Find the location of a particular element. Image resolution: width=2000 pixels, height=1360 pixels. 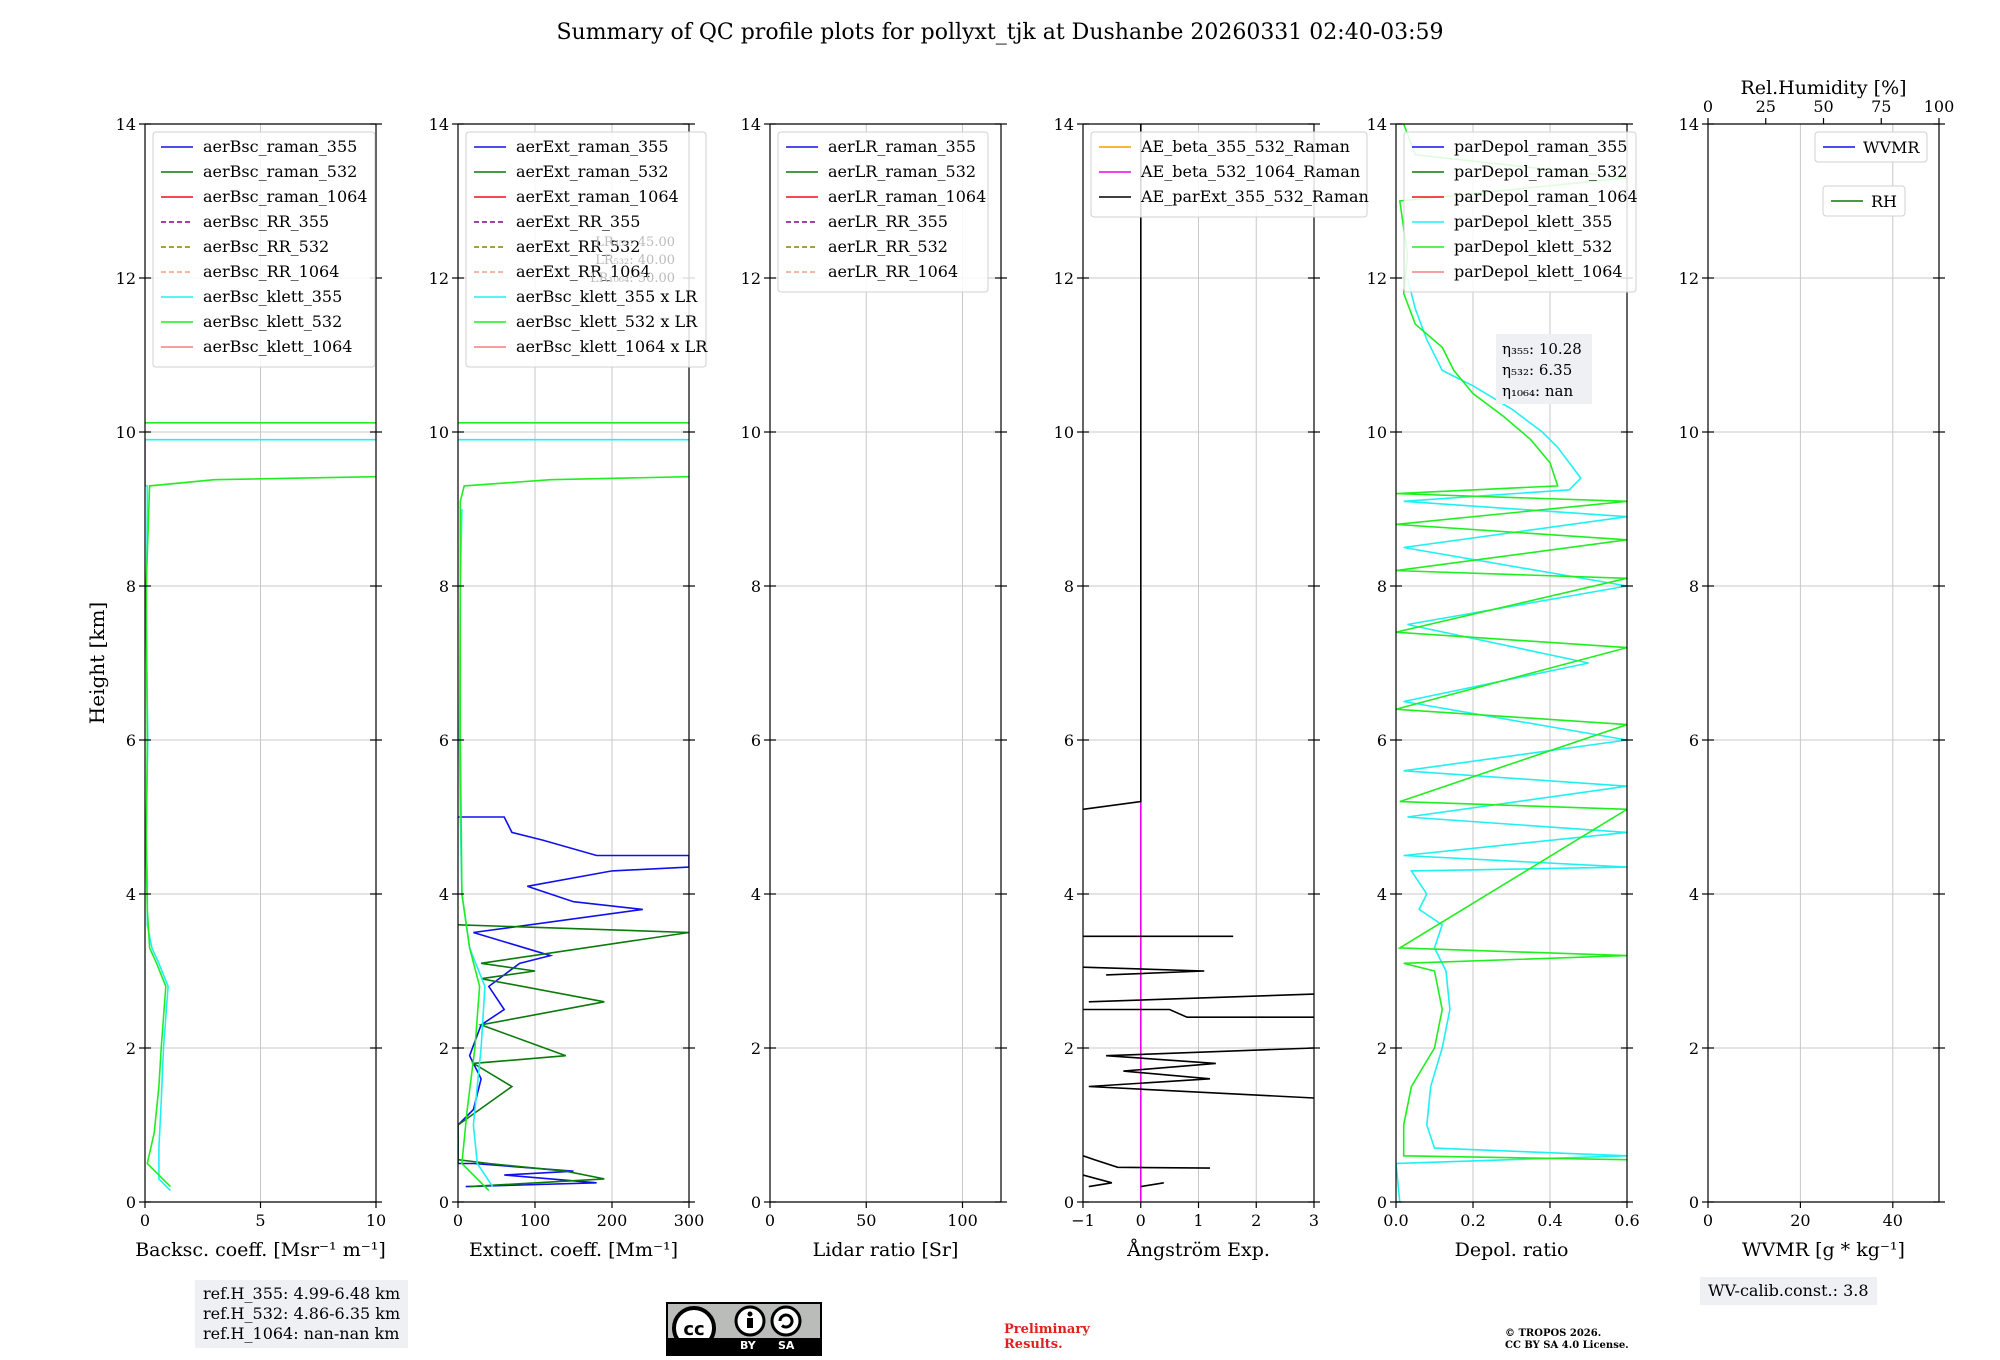

x-tick-label: 0.4 is located at coordinates (1549, 1220).